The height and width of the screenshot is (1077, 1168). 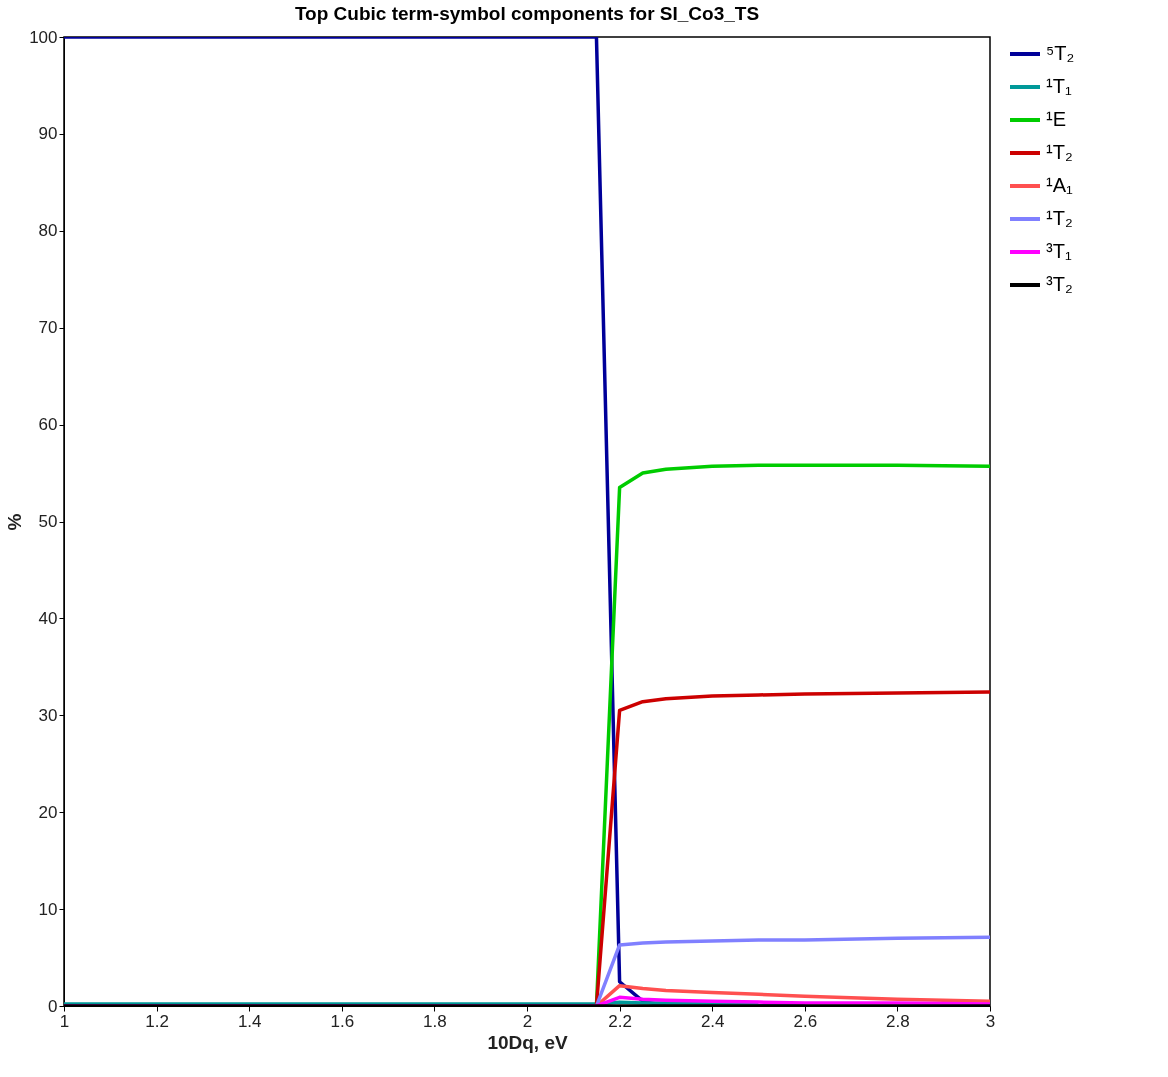 I want to click on x-tick-label: 1.4, so click(x=249, y=1021).